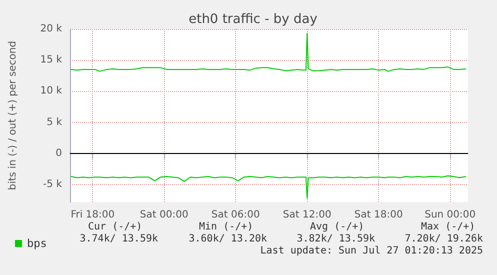  Describe the element at coordinates (372, 251) in the screenshot. I see `text: Last update: Sun Jul 27 01:20:13 2025` at that location.